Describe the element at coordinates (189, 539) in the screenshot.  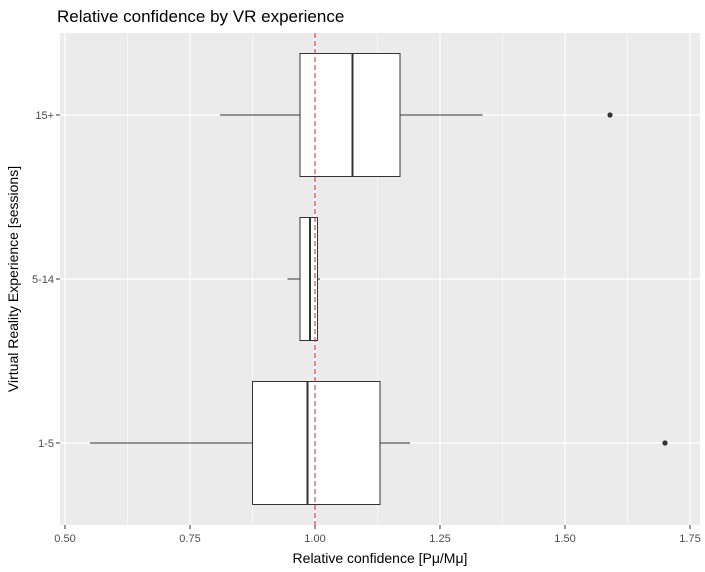
I see `x-tick-label: 0.75` at that location.